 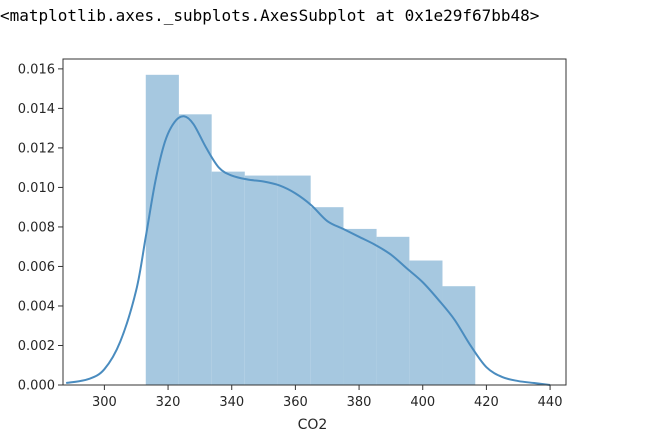 What do you see at coordinates (422, 402) in the screenshot?
I see `x-tick-label: 400` at bounding box center [422, 402].